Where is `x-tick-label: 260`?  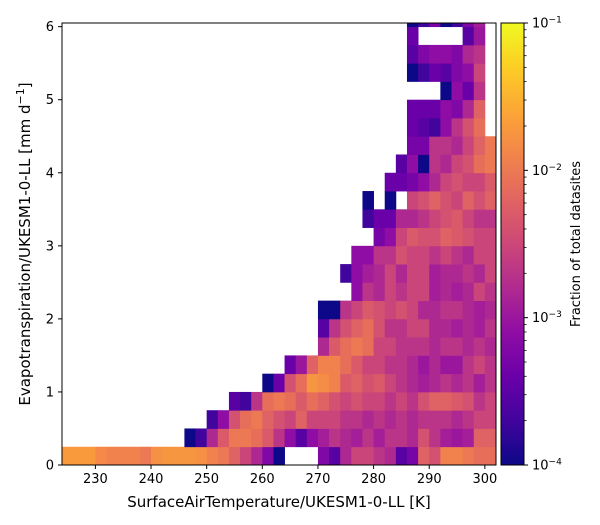 x-tick-label: 260 is located at coordinates (262, 479).